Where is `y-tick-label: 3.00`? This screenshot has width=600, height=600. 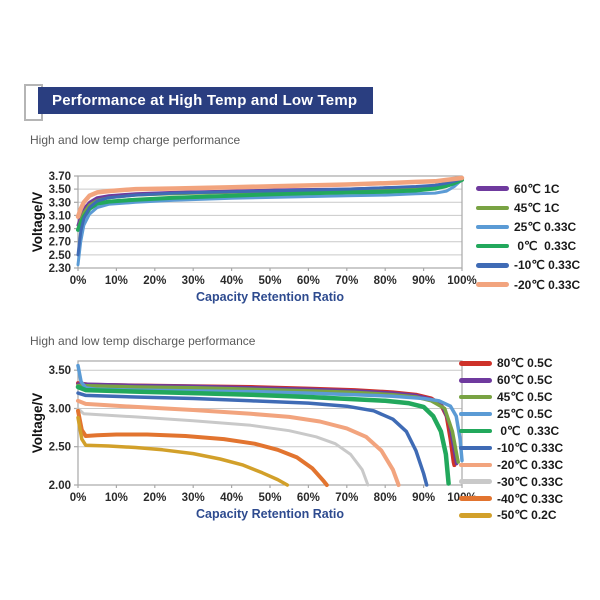 y-tick-label: 3.00 is located at coordinates (60, 410).